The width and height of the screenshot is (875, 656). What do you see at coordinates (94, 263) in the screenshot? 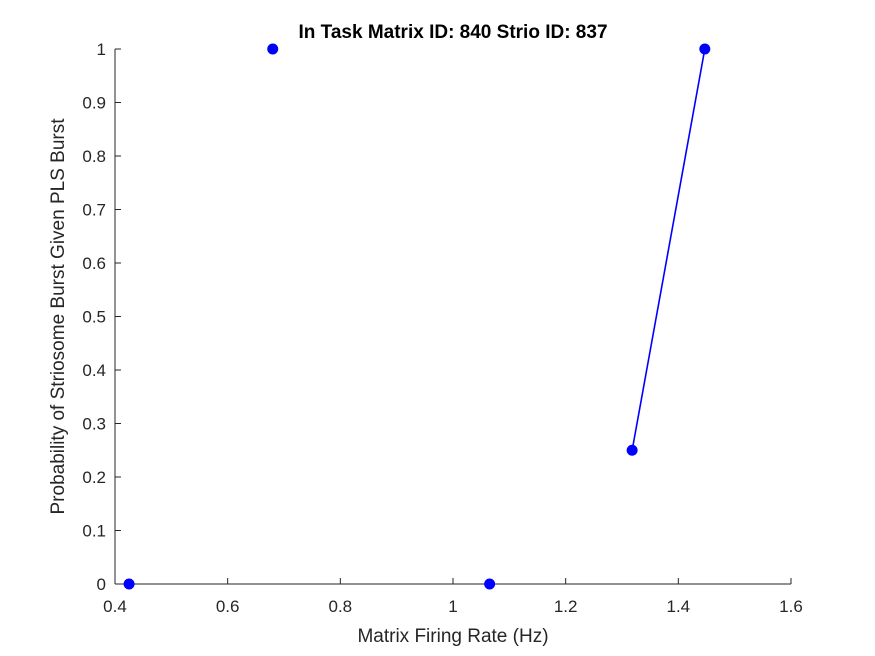
I see `y-tick-label: 0.6` at bounding box center [94, 263].